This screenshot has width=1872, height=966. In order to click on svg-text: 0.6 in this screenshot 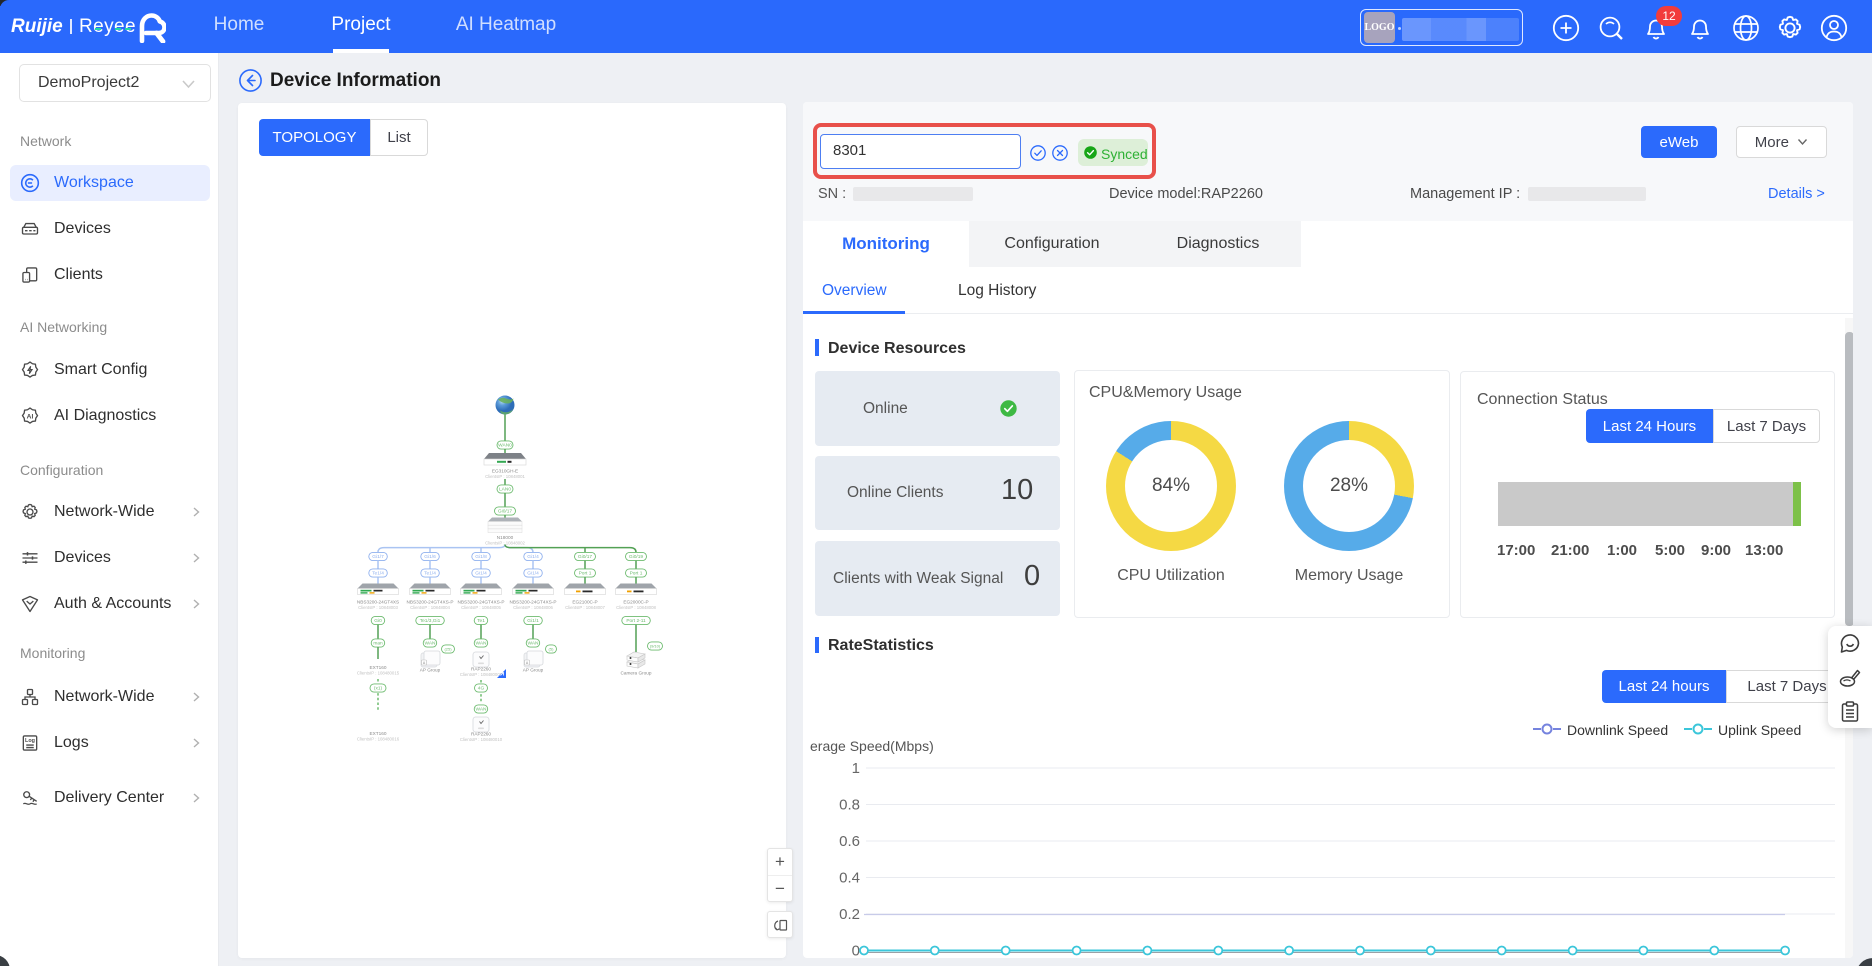, I will do `click(849, 841)`.